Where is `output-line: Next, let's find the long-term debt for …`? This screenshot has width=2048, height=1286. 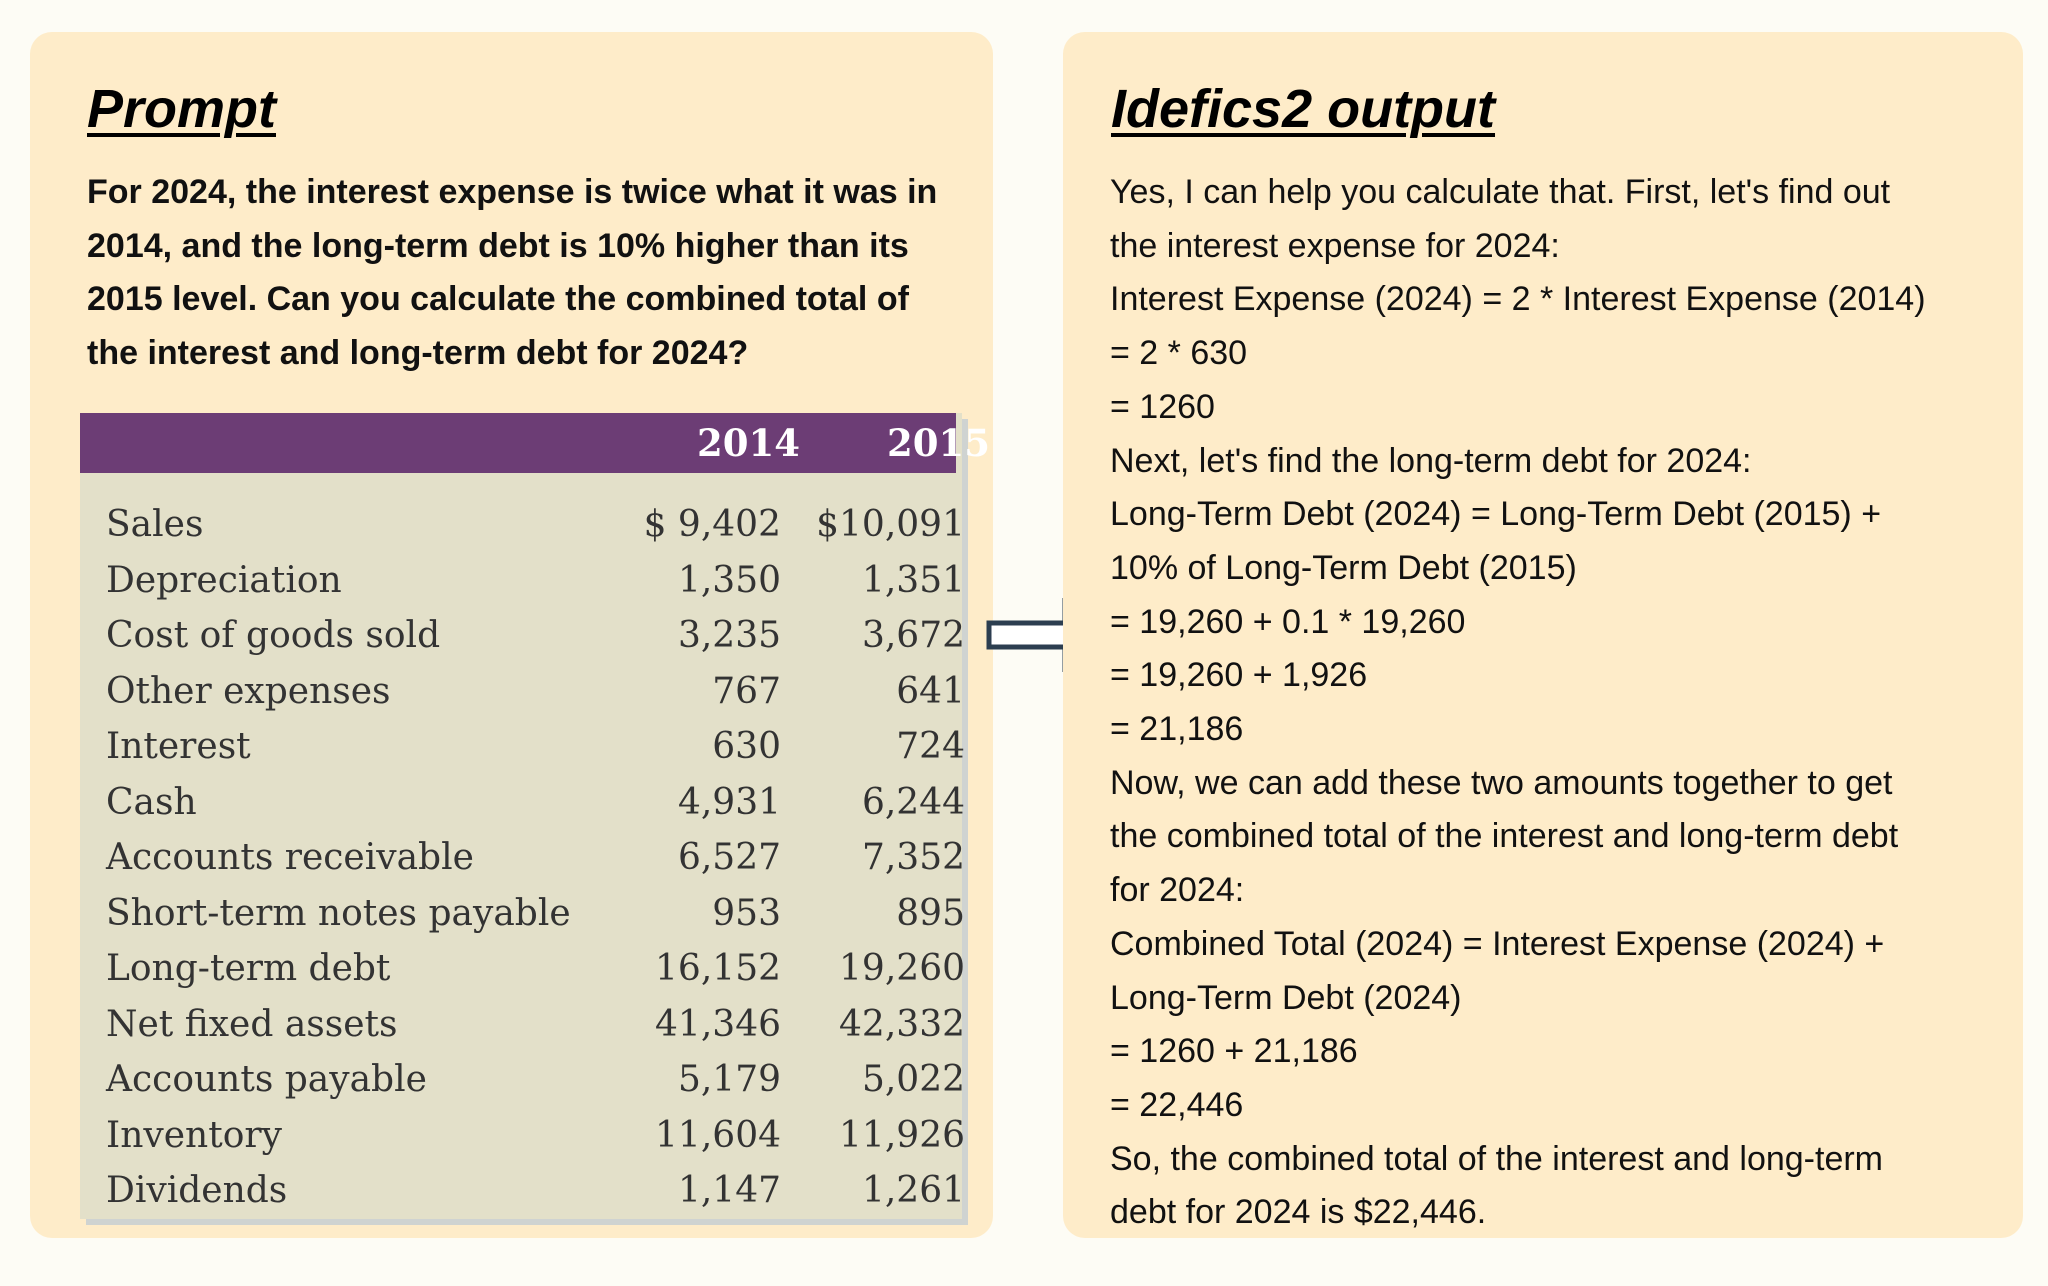
output-line: Next, let's find the long-term debt for … is located at coordinates (1431, 460).